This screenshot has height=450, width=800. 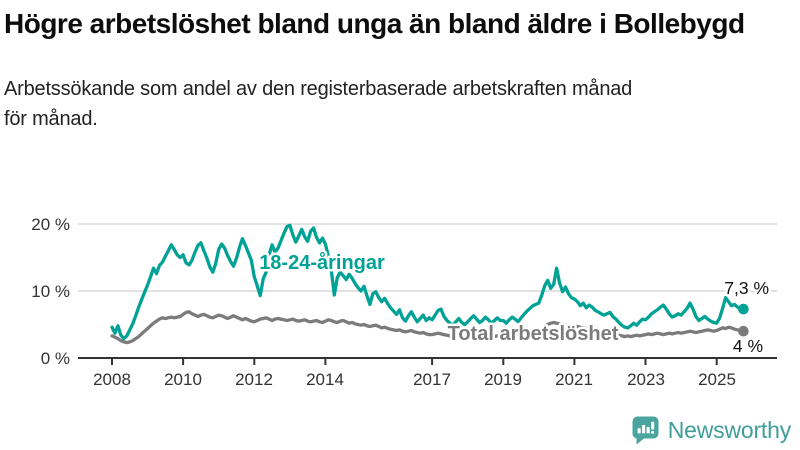 What do you see at coordinates (574, 379) in the screenshot?
I see `x-tick-label-2021: 2021` at bounding box center [574, 379].